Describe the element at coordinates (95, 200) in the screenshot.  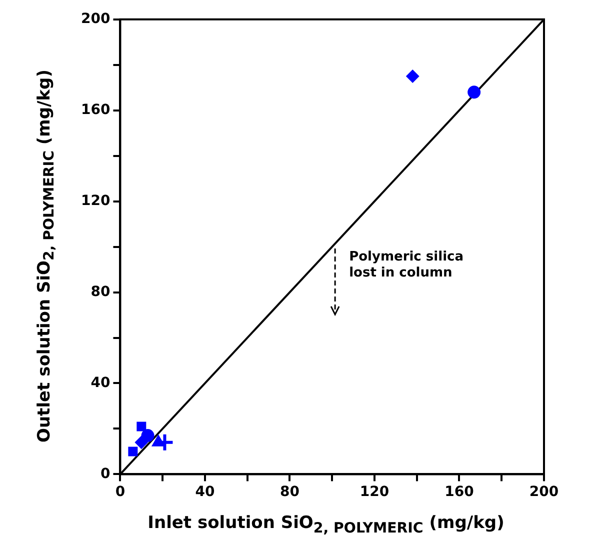
I see `y-tick-label: 120` at that location.